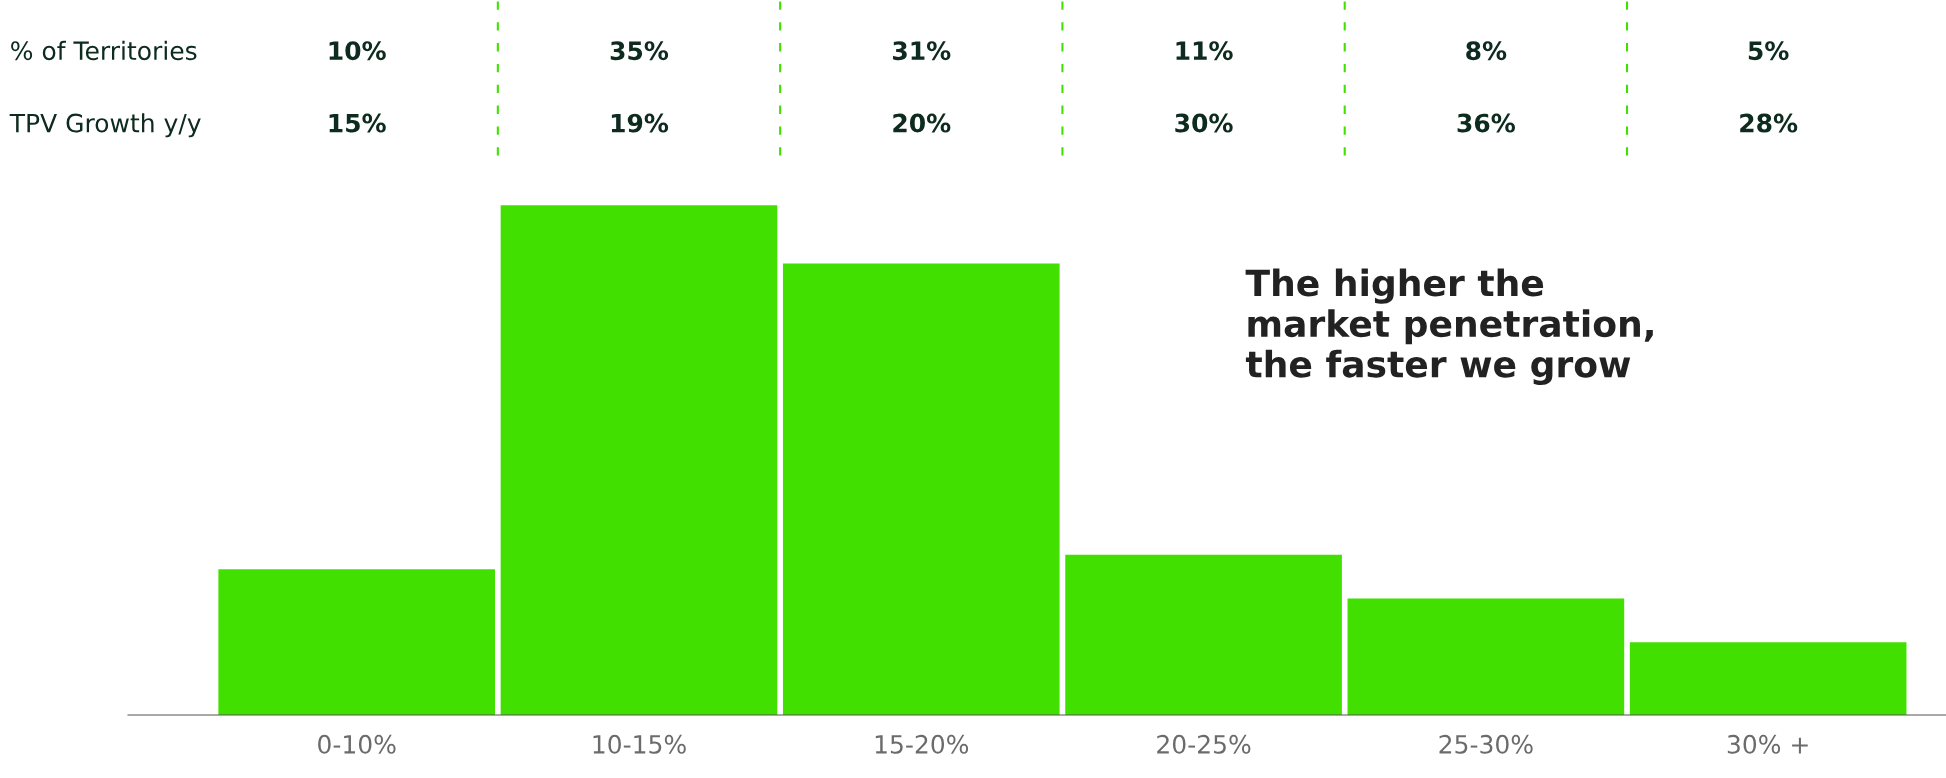  Describe the element at coordinates (639, 744) in the screenshot. I see `x-tick-label: 10-15%` at that location.